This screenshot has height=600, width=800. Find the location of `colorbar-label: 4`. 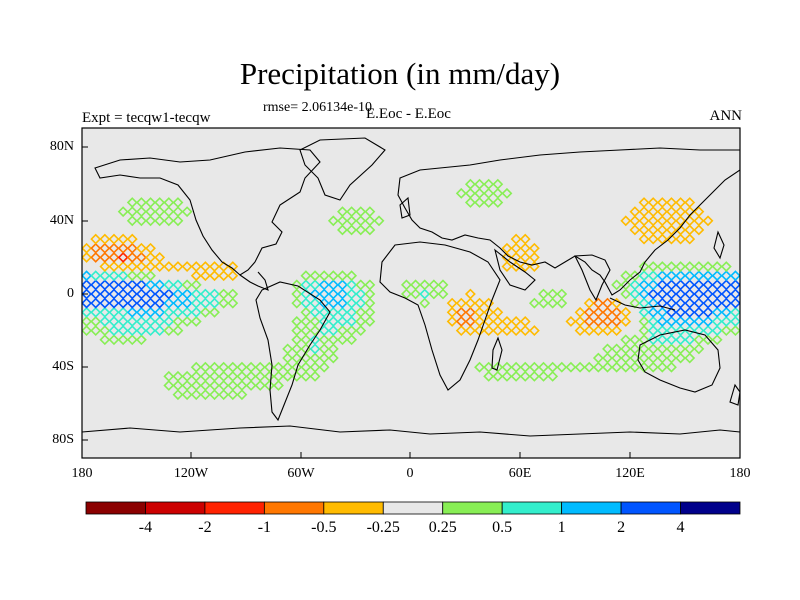

colorbar-label: 4 is located at coordinates (680, 527).